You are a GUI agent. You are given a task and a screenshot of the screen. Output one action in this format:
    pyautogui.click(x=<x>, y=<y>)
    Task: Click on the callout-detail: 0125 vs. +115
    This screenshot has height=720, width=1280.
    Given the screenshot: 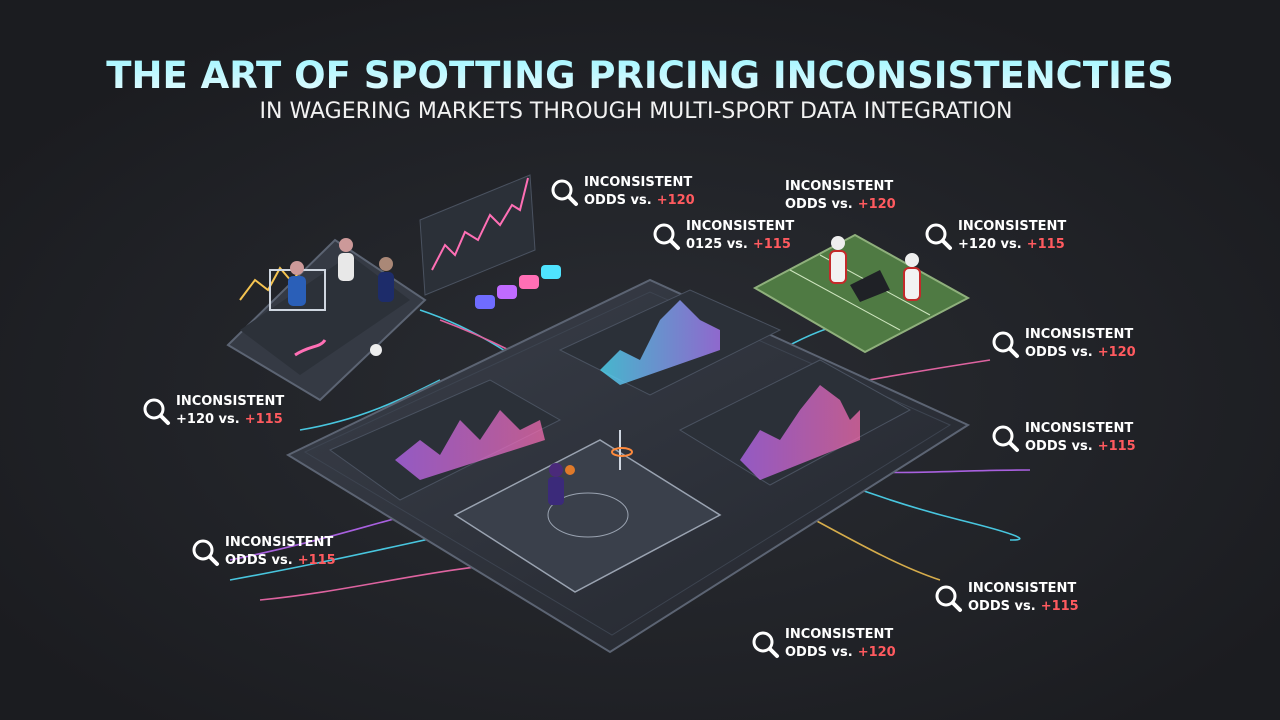 What is the action you would take?
    pyautogui.click(x=738, y=244)
    